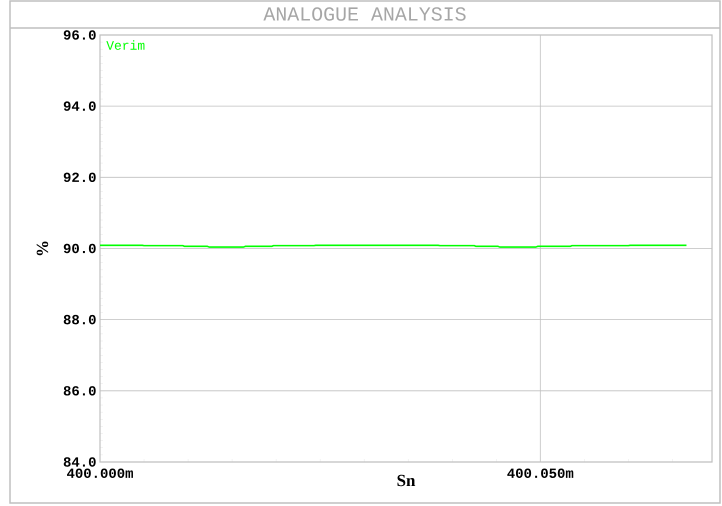 Image resolution: width=722 pixels, height=506 pixels. Describe the element at coordinates (407, 480) in the screenshot. I see `x-axis-title: Sn` at that location.